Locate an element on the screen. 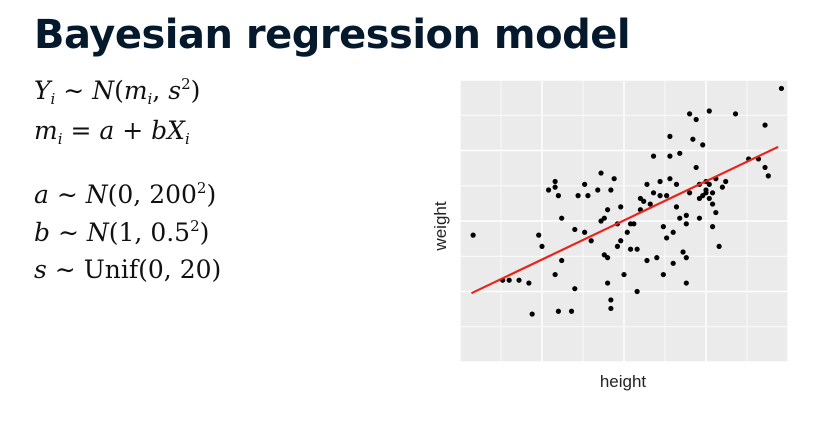  x-axis-label: height is located at coordinates (623, 381).